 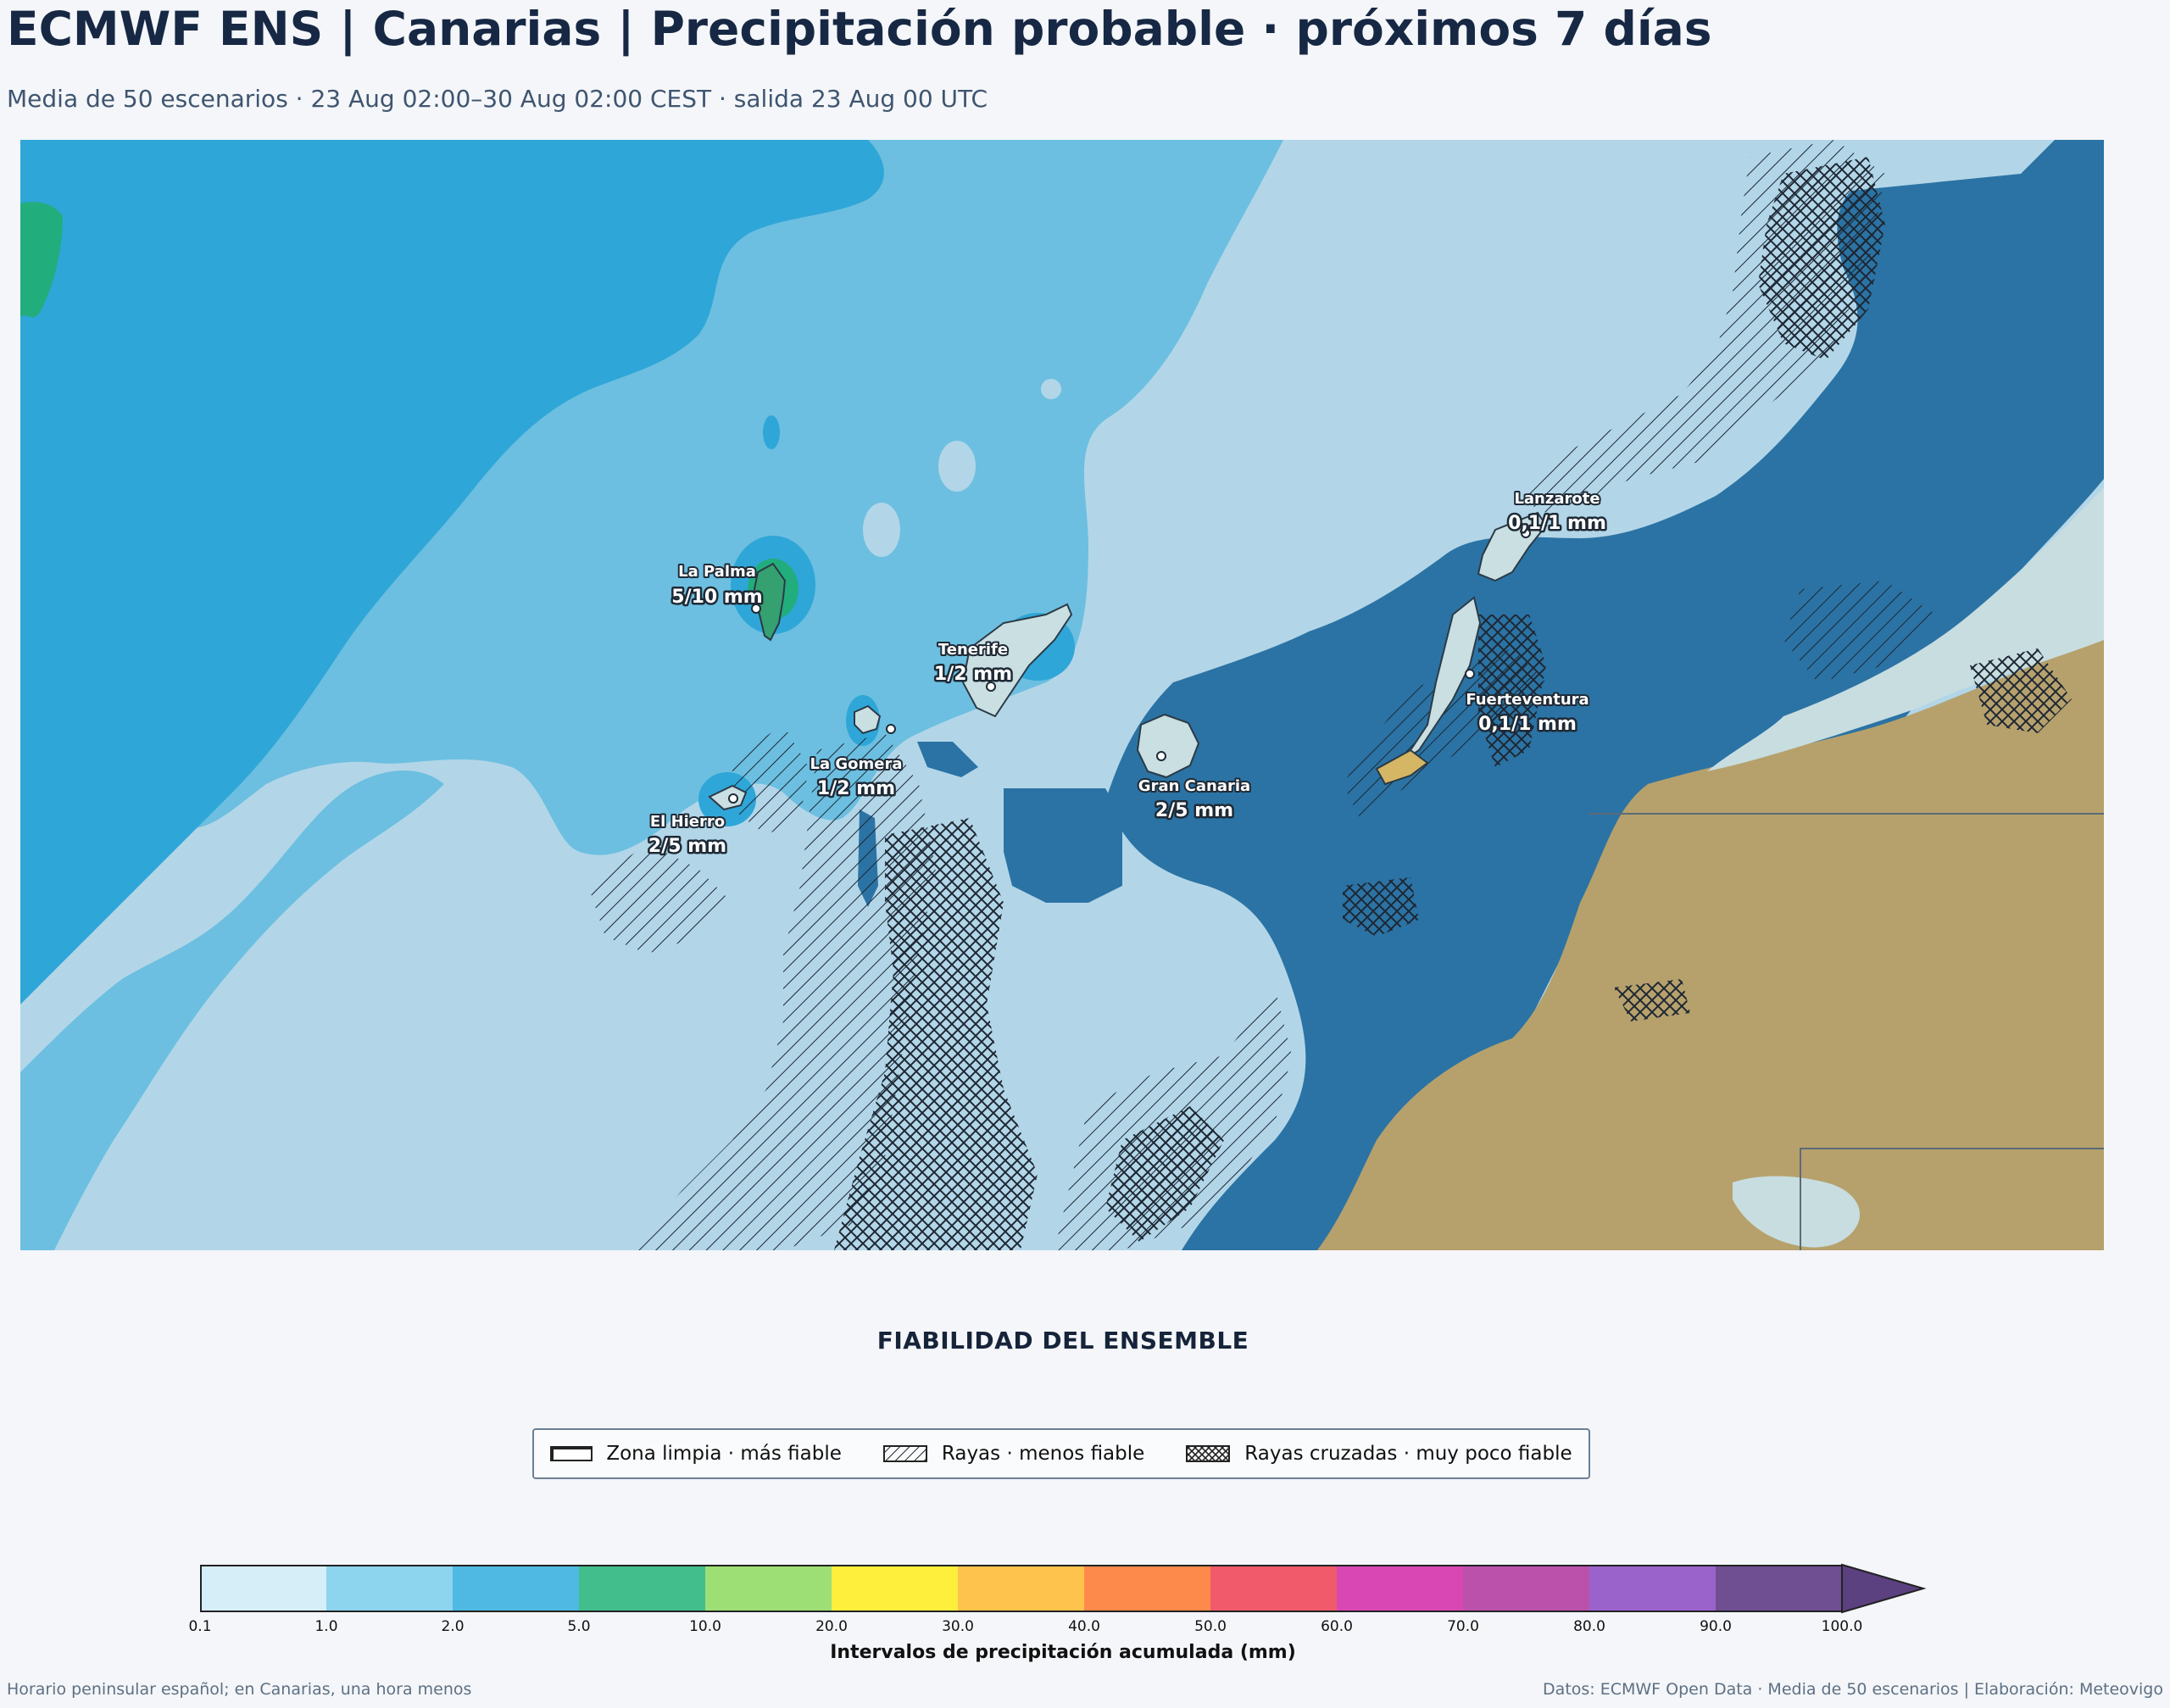 I want to click on colorbar-outline, so click(x=1022, y=1588).